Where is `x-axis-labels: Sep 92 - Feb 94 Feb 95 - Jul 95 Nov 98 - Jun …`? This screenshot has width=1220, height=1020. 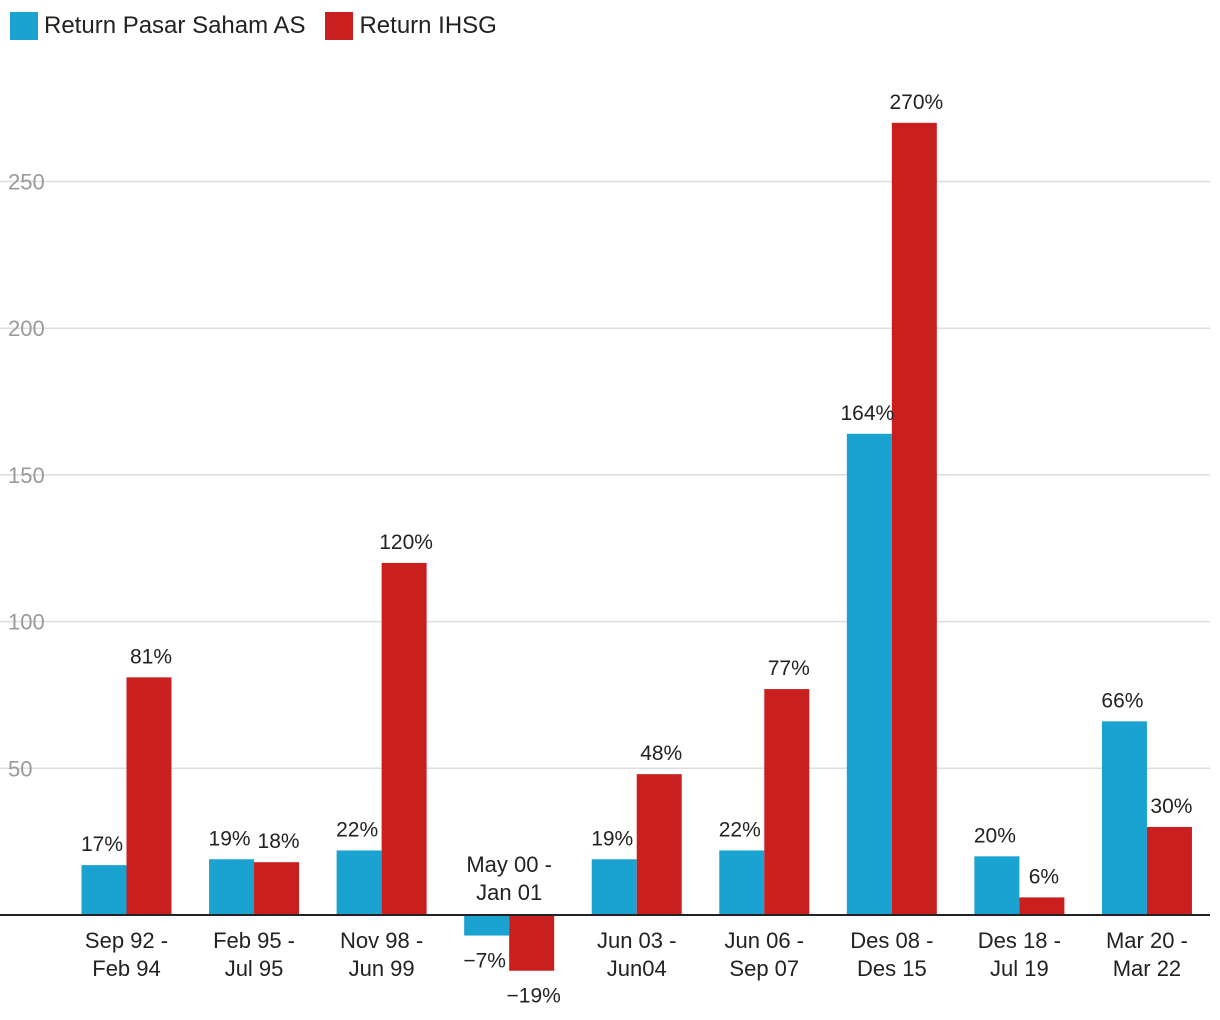
x-axis-labels: Sep 92 - Feb 94 Feb 95 - Jul 95 Nov 98 - Jun … is located at coordinates (636, 916).